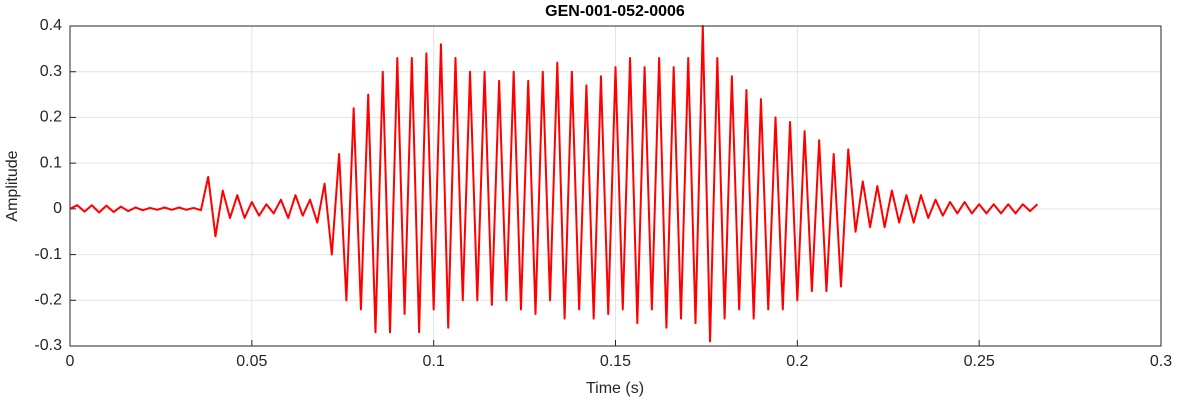 Image resolution: width=1177 pixels, height=404 pixels. I want to click on x-axis-label: Time (s), so click(615, 388).